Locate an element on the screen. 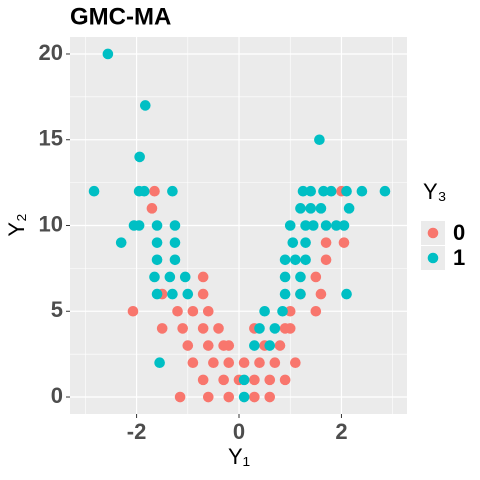  y-axis-title: Y₂ is located at coordinates (16, 224).